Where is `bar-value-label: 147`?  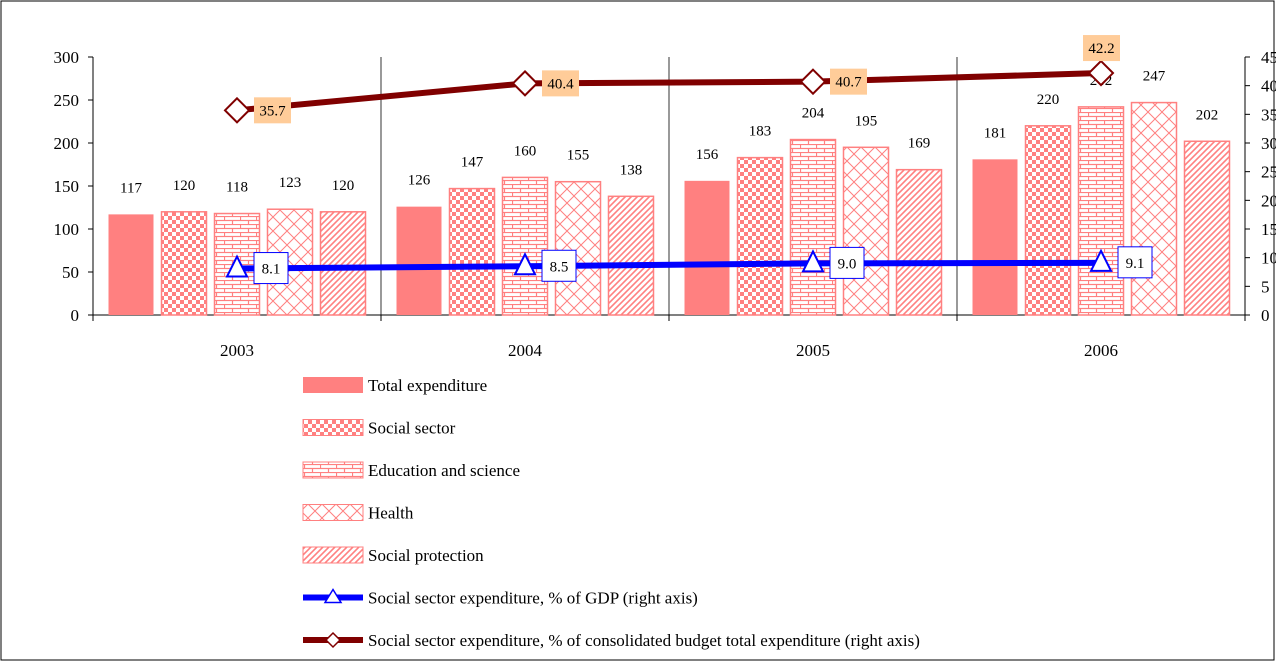 bar-value-label: 147 is located at coordinates (472, 163).